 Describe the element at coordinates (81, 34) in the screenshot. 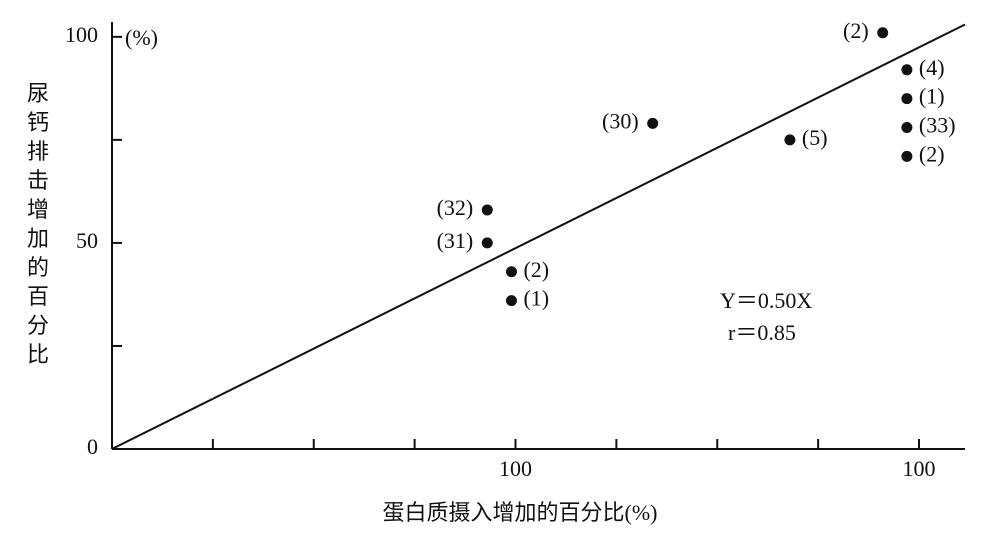

I see `y-tick-label: 100` at that location.